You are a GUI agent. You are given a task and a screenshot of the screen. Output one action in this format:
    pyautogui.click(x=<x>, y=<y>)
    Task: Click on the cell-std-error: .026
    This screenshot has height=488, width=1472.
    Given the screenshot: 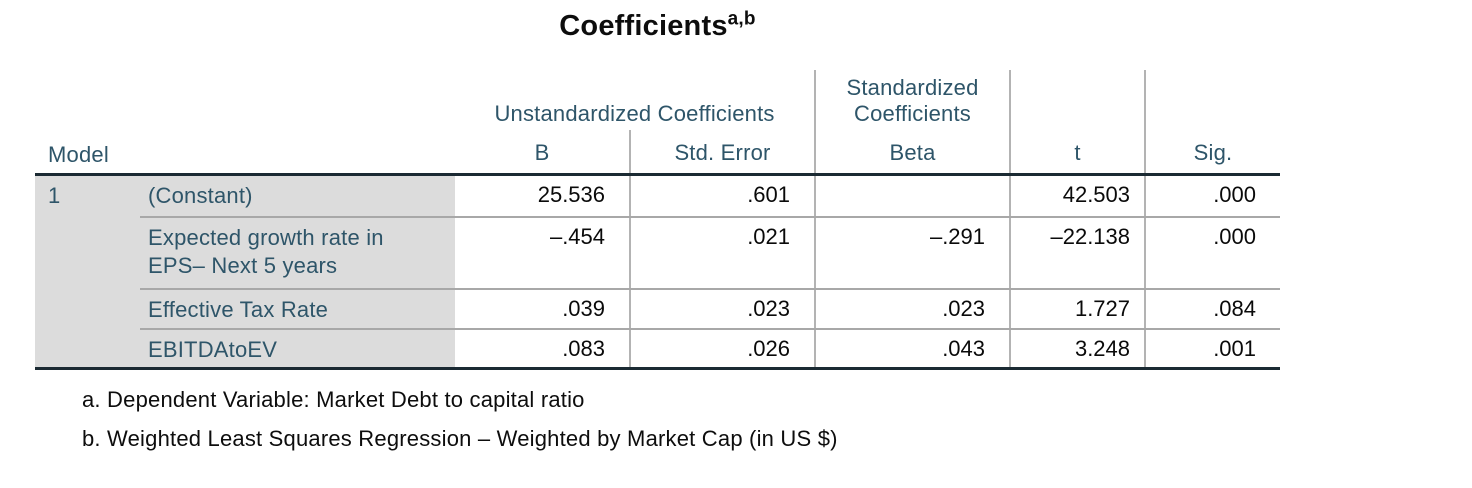 What is the action you would take?
    pyautogui.click(x=723, y=348)
    